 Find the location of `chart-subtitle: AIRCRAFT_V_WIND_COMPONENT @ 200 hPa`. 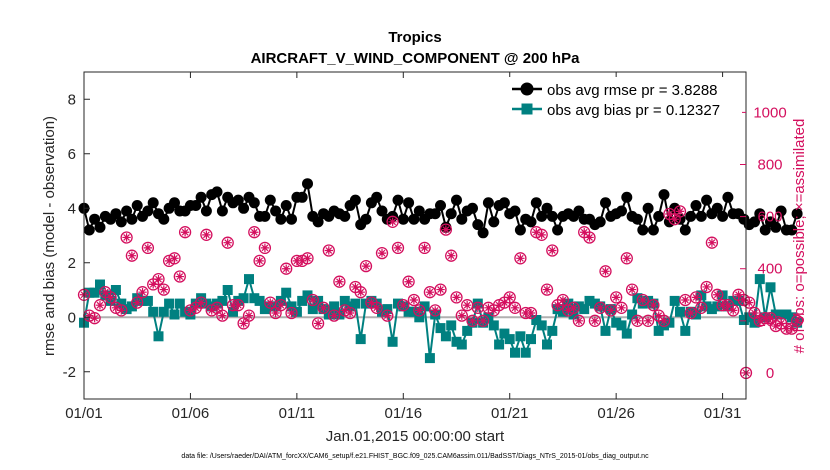

chart-subtitle: AIRCRAFT_V_WIND_COMPONENT @ 200 hPa is located at coordinates (416, 58).